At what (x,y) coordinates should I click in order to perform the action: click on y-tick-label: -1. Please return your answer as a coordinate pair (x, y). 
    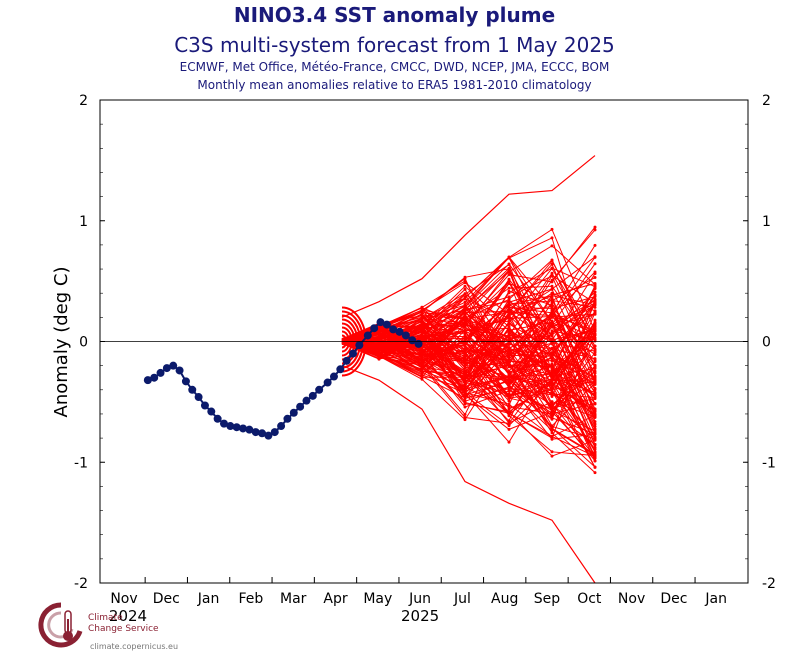
    Looking at the image, I should click on (81, 463).